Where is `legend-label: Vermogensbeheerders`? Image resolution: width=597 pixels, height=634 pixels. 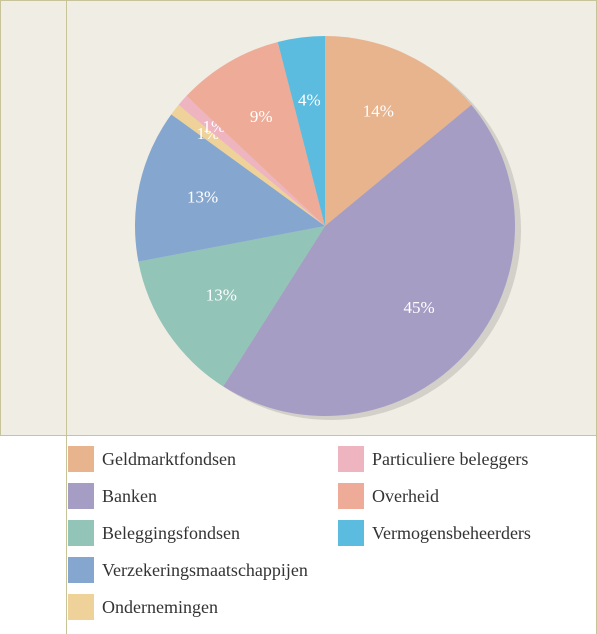
legend-label: Vermogensbeheerders is located at coordinates (451, 533).